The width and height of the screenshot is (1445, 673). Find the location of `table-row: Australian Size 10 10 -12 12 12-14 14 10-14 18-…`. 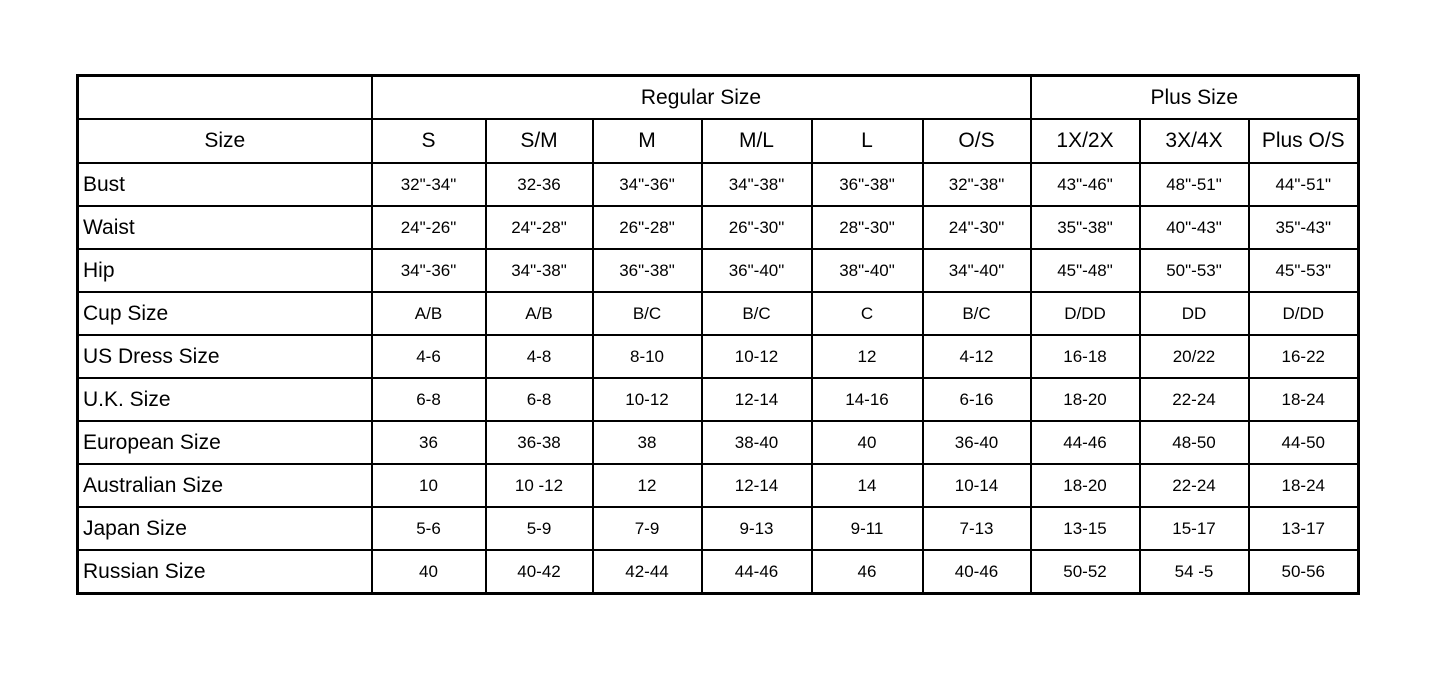

table-row: Australian Size 10 10 -12 12 12-14 14 10-14 18-… is located at coordinates (718, 485).